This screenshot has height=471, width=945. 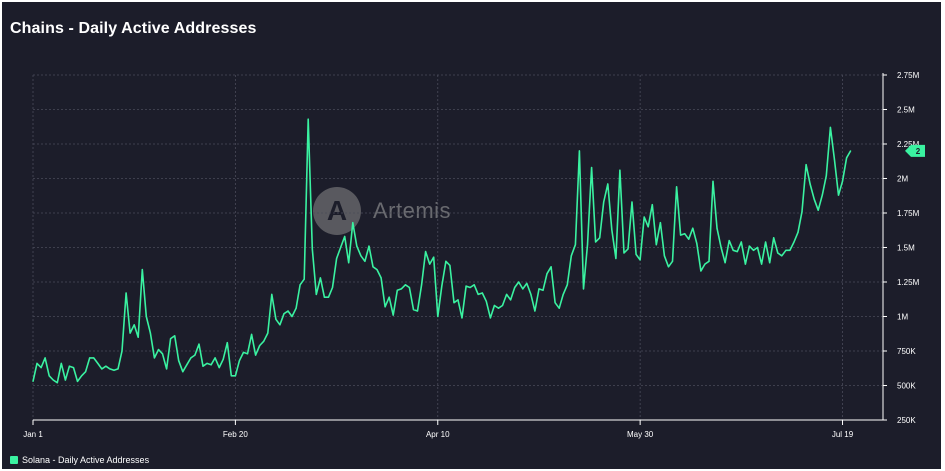 I want to click on y-tick-label: 1.75M, so click(x=908, y=213).